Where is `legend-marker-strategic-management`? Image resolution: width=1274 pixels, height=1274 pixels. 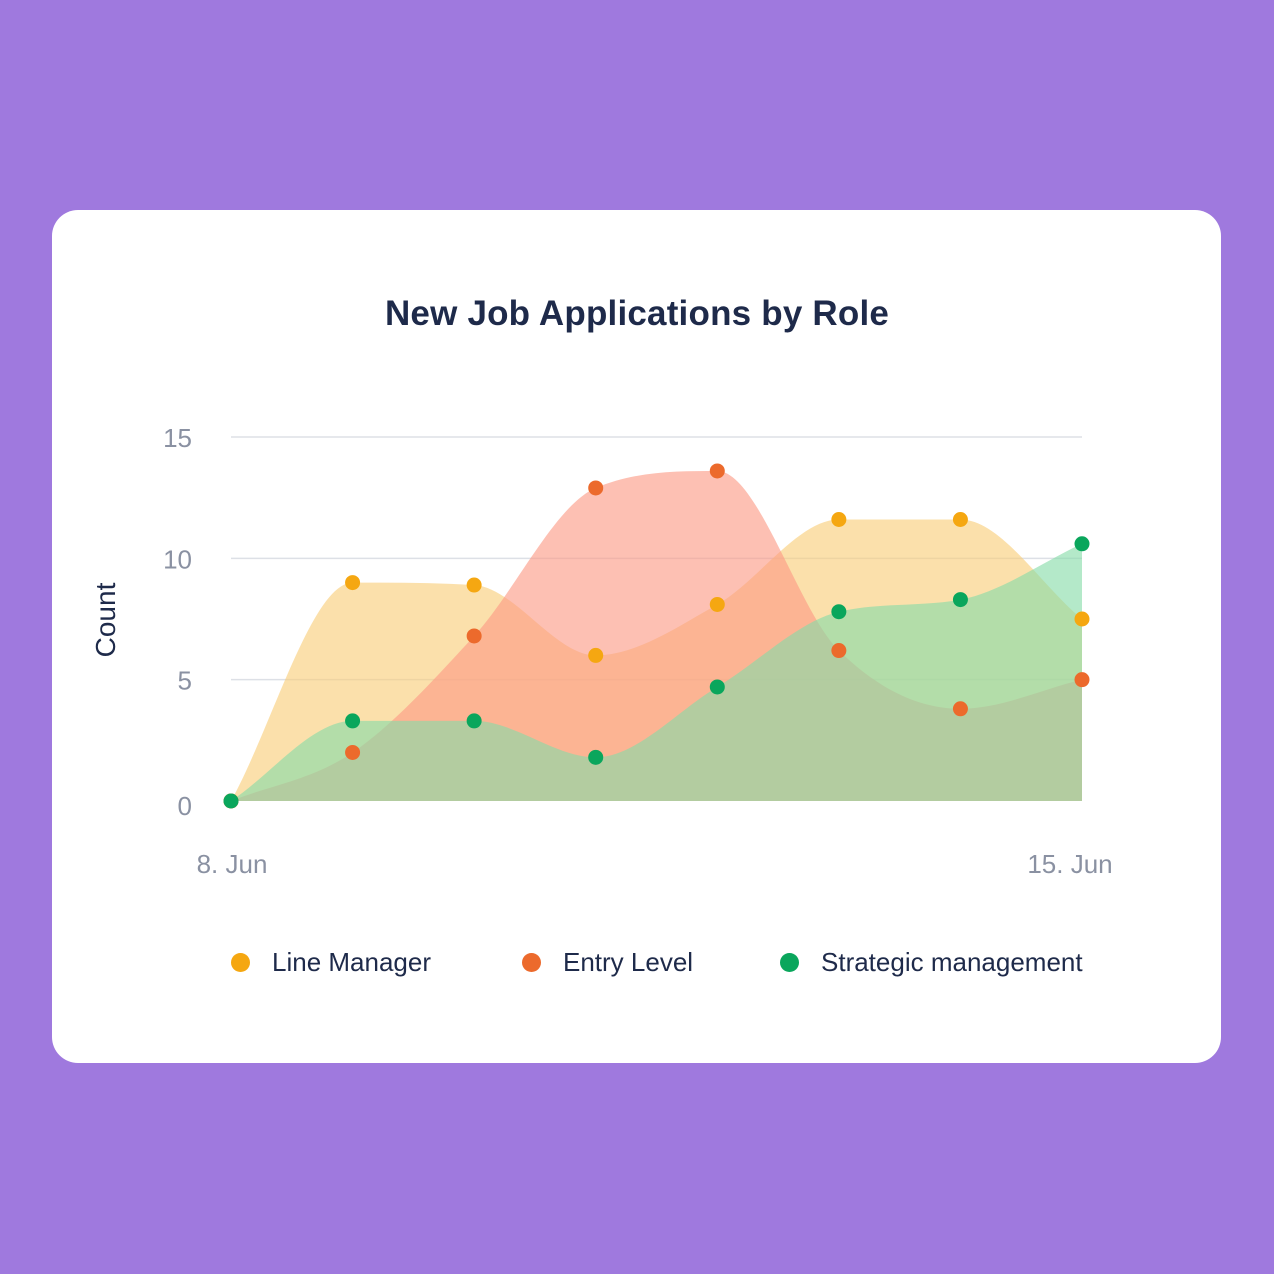
legend-marker-strategic-management is located at coordinates (789, 962).